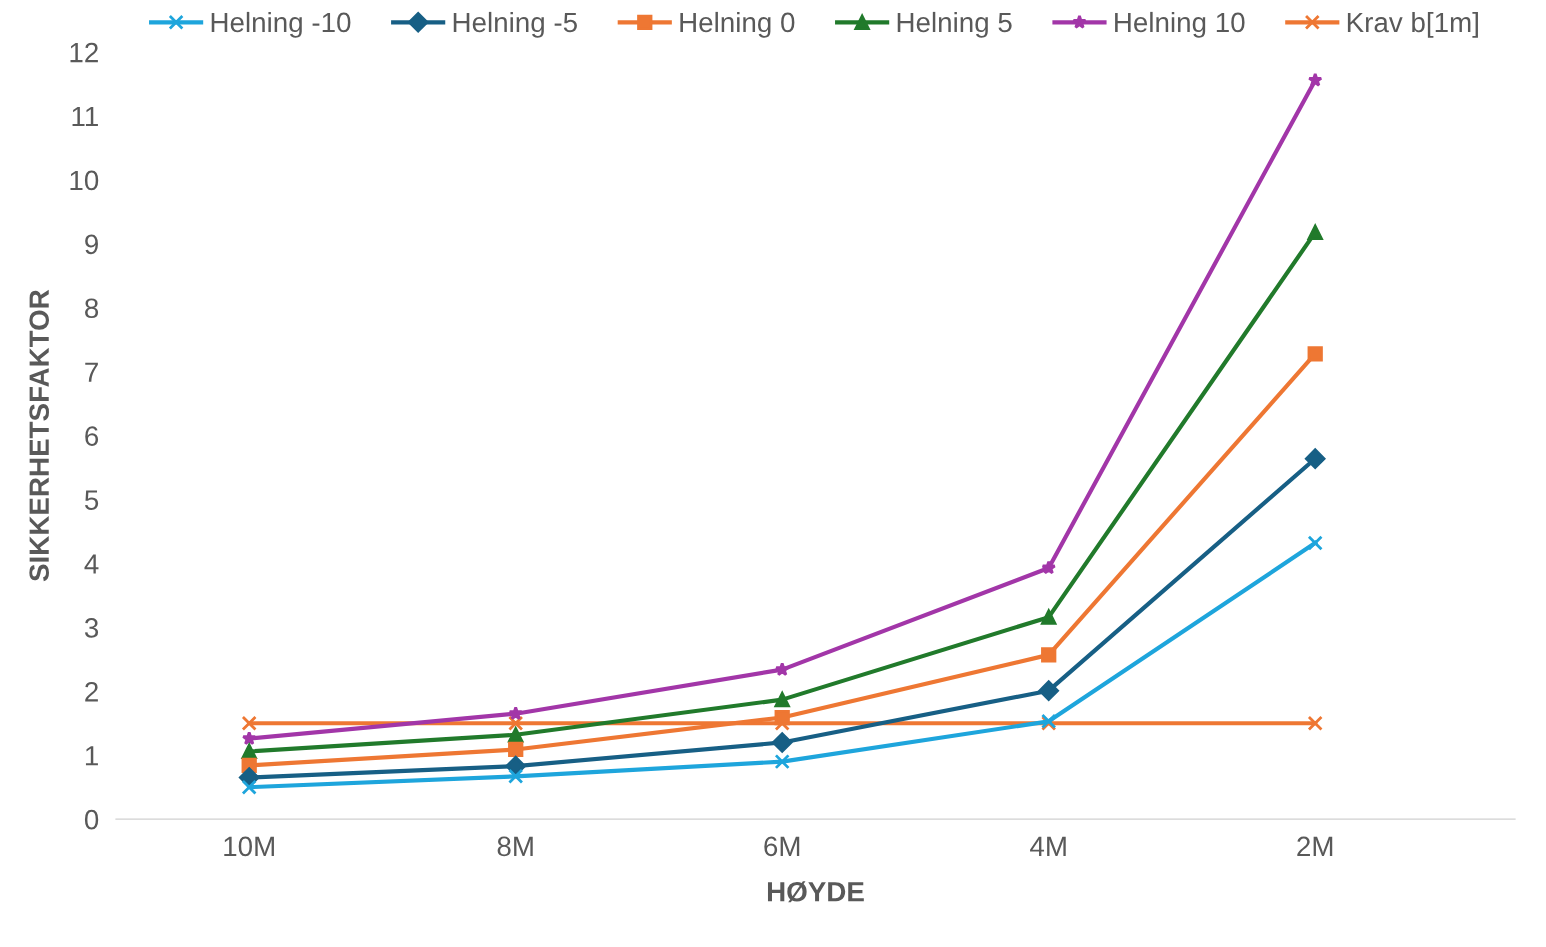 The height and width of the screenshot is (947, 1546). I want to click on legend-label: Helning -10, so click(281, 24).